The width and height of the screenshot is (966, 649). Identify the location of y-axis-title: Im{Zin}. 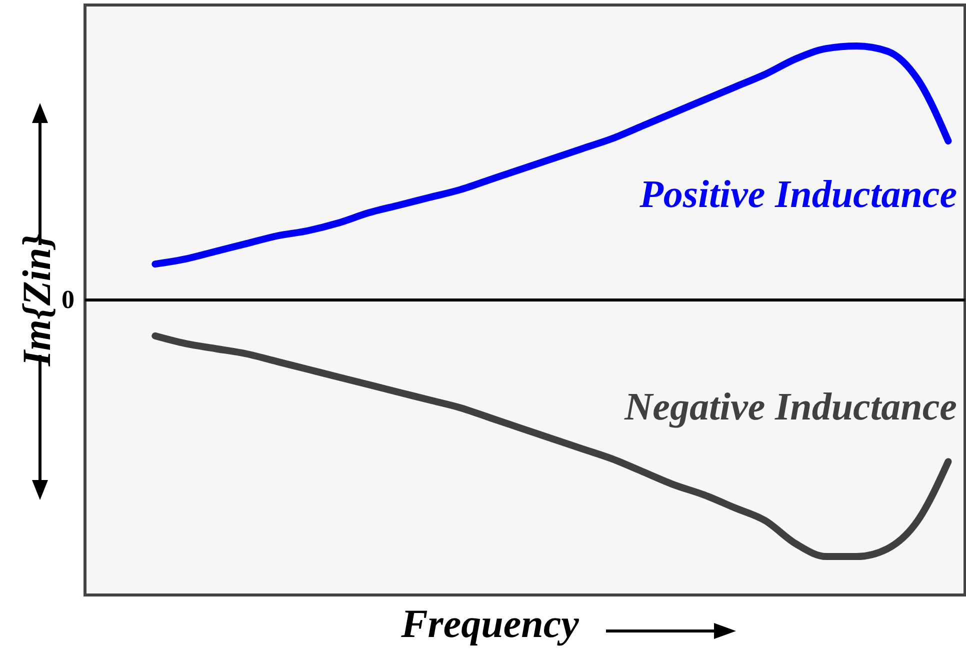
(36, 301).